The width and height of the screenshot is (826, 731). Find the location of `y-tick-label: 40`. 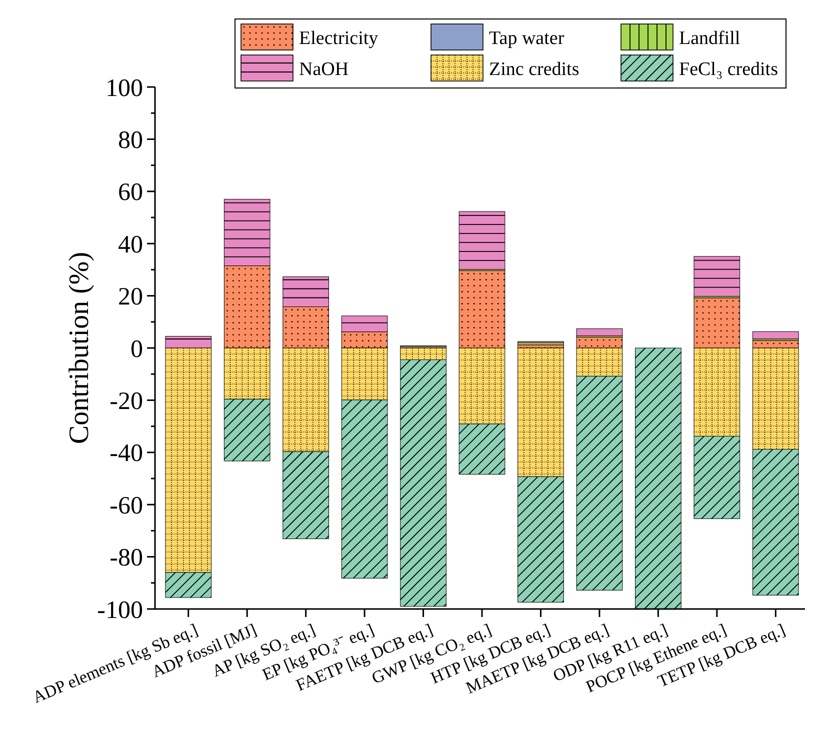

y-tick-label: 40 is located at coordinates (130, 244).